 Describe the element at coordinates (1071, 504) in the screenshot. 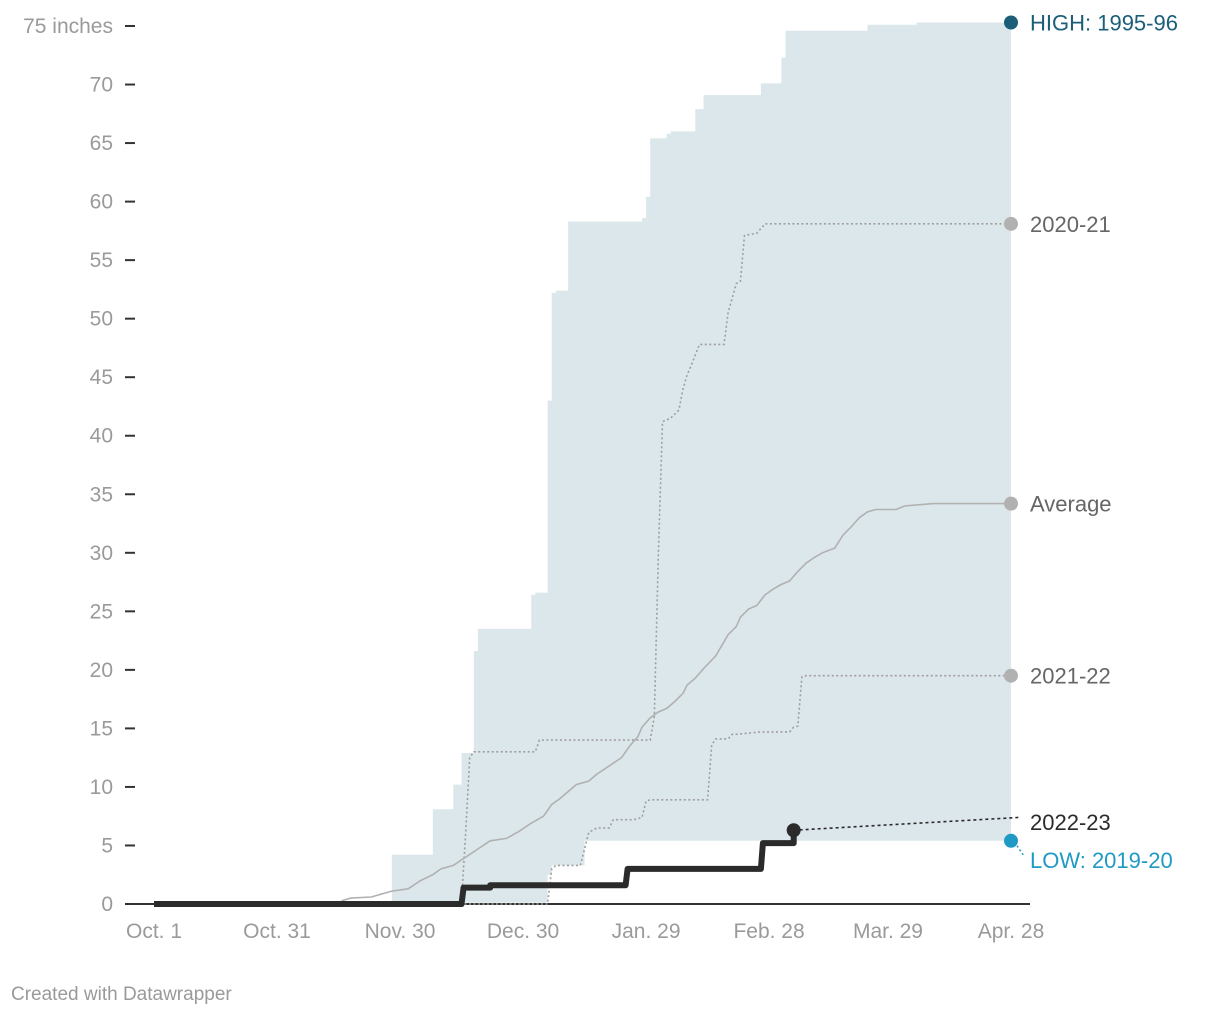

I see `series-label-average: Average` at that location.